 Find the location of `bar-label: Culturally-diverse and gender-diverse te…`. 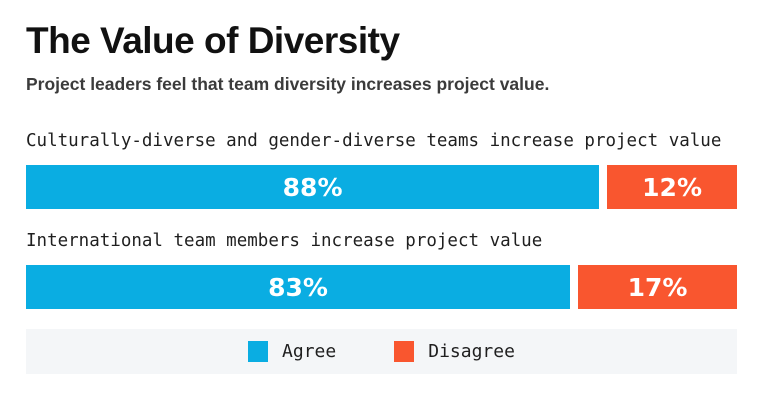

bar-label: Culturally-diverse and gender-diverse te… is located at coordinates (374, 141).